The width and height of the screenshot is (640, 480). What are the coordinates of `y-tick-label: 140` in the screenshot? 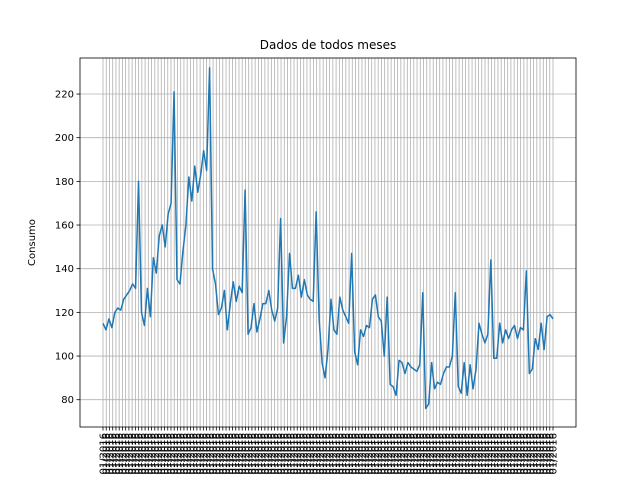 It's located at (64, 269).